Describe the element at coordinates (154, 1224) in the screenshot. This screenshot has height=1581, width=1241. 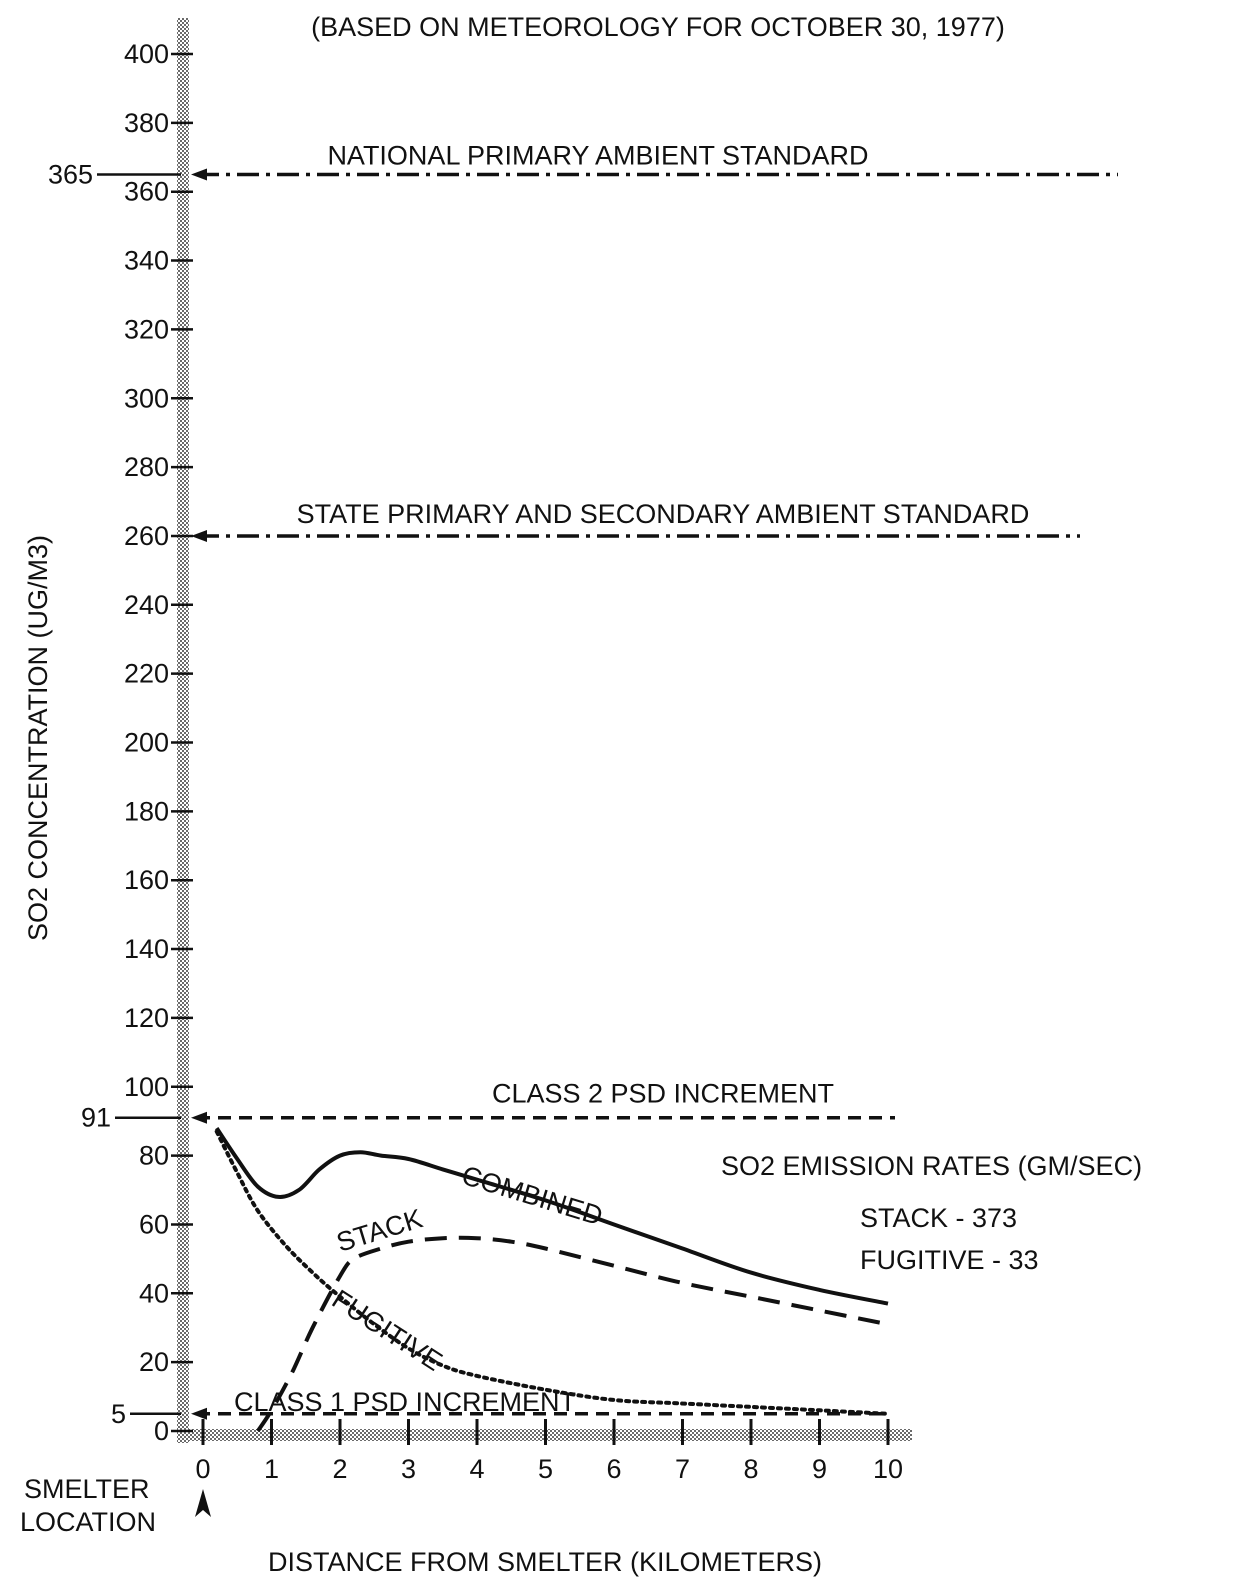
I see `y-tick-label: 60` at that location.